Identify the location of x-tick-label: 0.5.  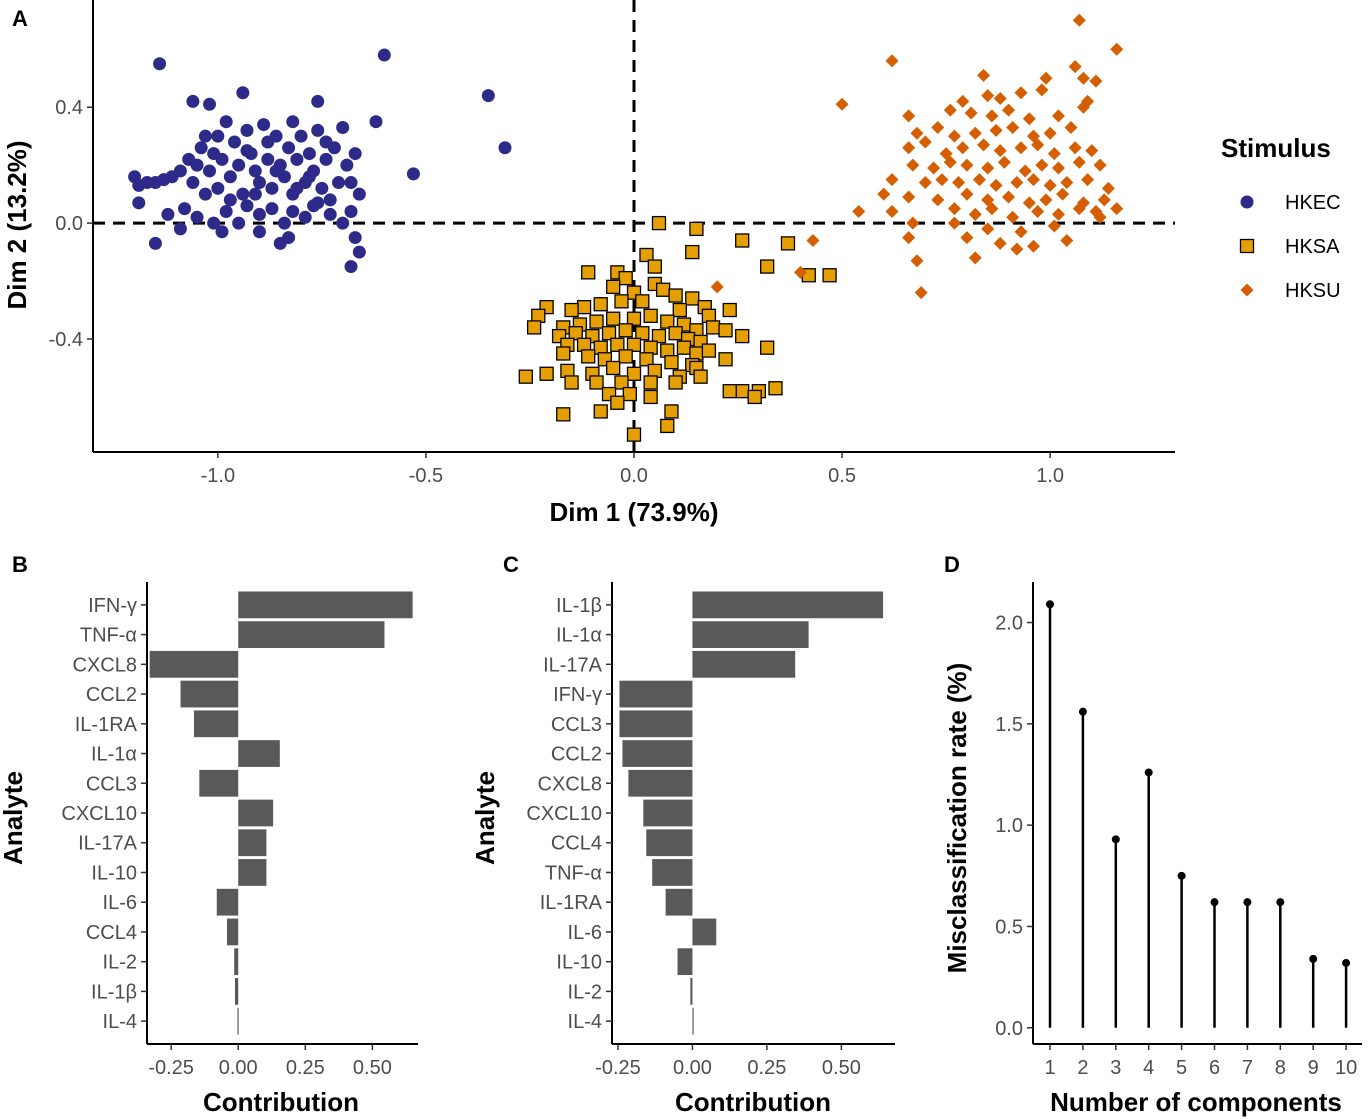
(842, 476).